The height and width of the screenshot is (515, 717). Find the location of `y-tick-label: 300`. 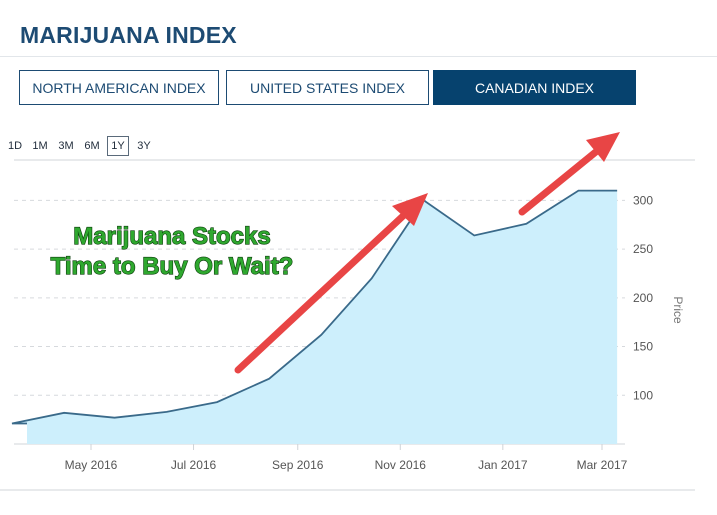

y-tick-label: 300 is located at coordinates (643, 200).